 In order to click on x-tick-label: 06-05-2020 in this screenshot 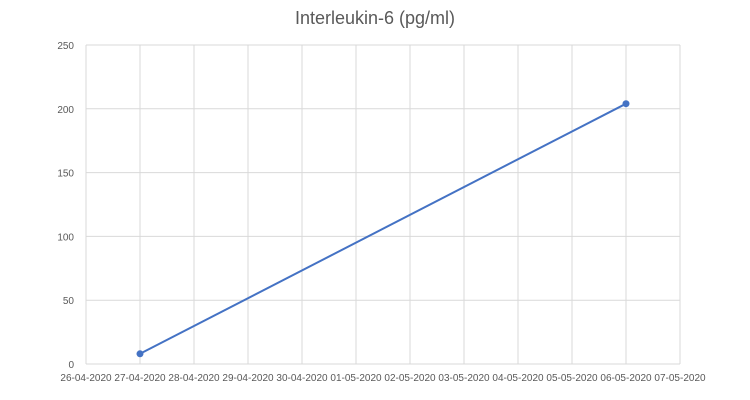, I will do `click(626, 378)`.